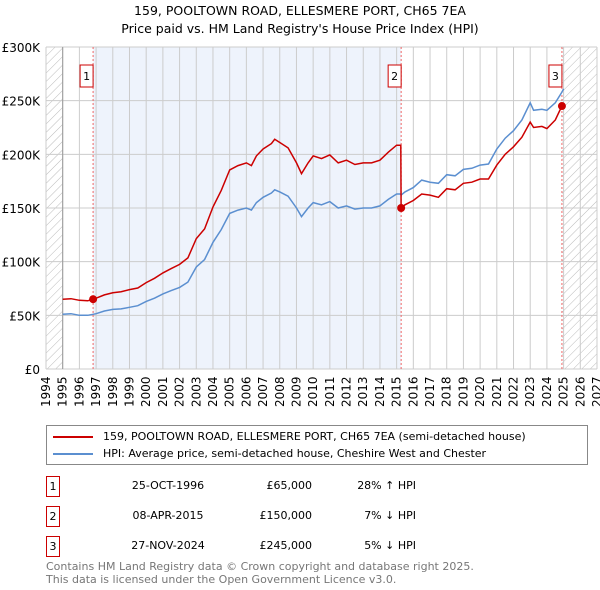  What do you see at coordinates (390, 515) in the screenshot?
I see `sale-hpi-diff: 7% ↓ HPI` at bounding box center [390, 515].